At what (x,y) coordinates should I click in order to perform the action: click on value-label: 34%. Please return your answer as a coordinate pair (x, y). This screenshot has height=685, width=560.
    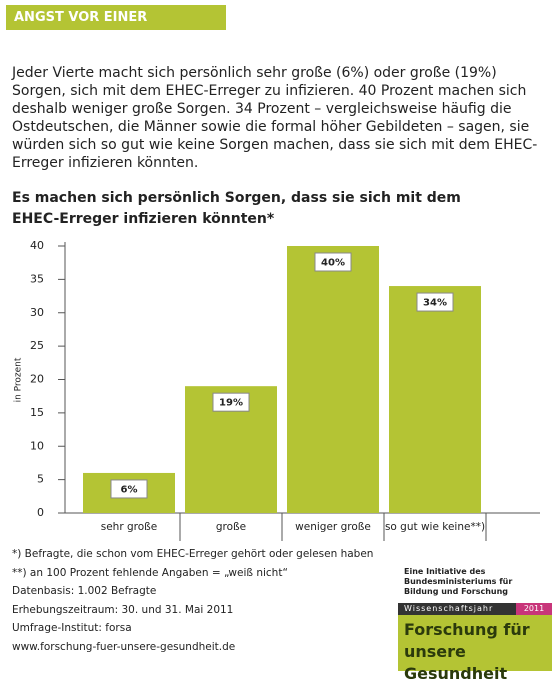
    Looking at the image, I should click on (435, 303).